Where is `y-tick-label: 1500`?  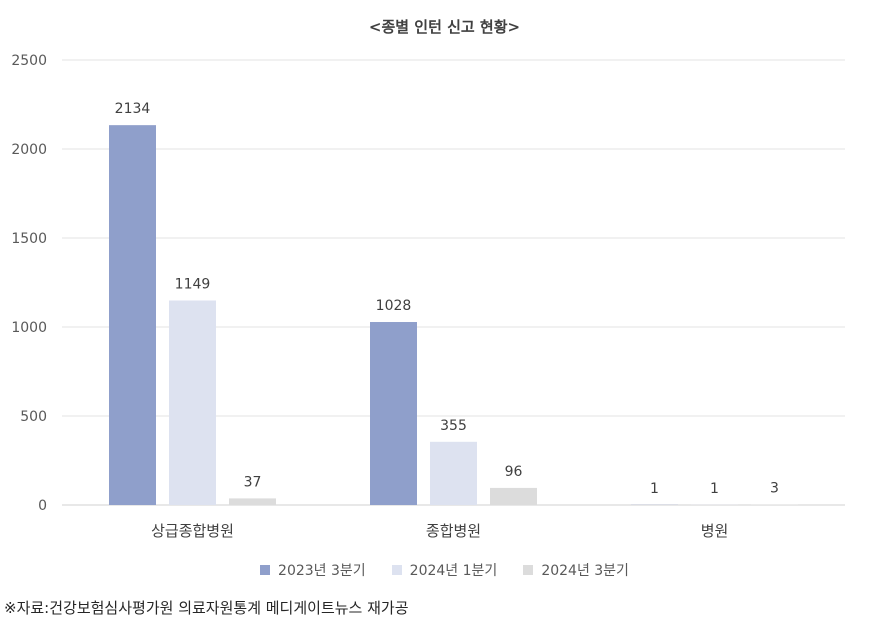 y-tick-label: 1500 is located at coordinates (29, 239).